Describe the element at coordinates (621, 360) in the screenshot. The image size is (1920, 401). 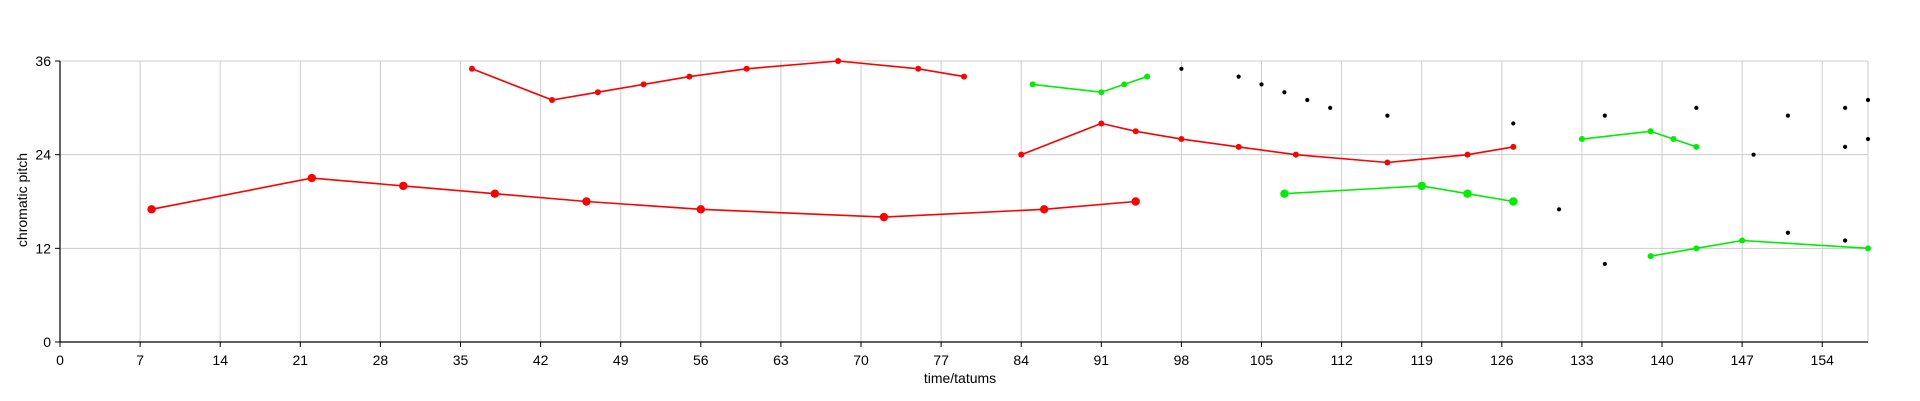
I see `x-tick-label: 49` at that location.